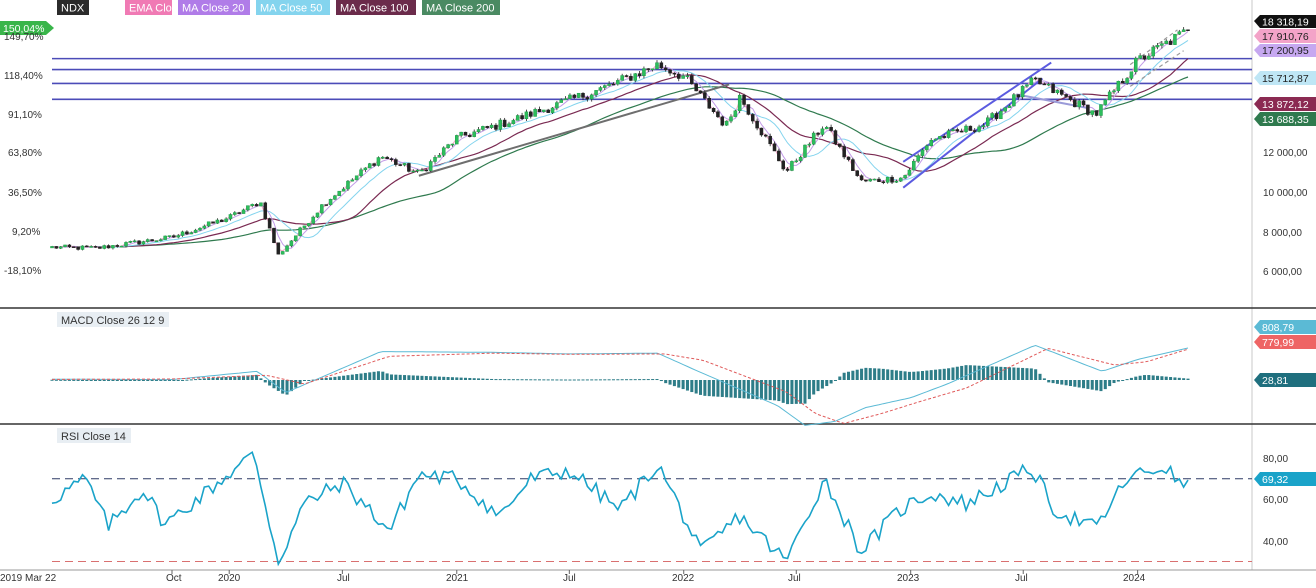  Describe the element at coordinates (229, 578) in the screenshot. I see `time-label-2: 2020` at that location.